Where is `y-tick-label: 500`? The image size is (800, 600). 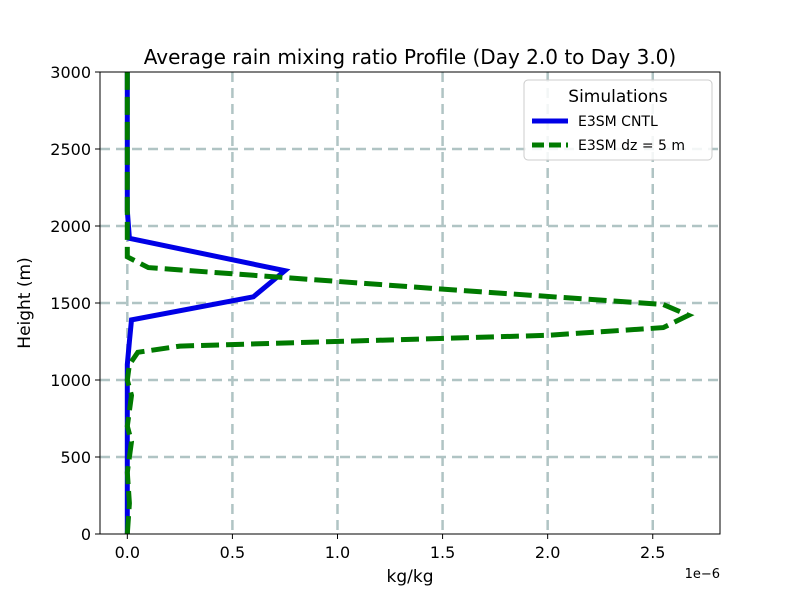 y-tick-label: 500 is located at coordinates (75, 457).